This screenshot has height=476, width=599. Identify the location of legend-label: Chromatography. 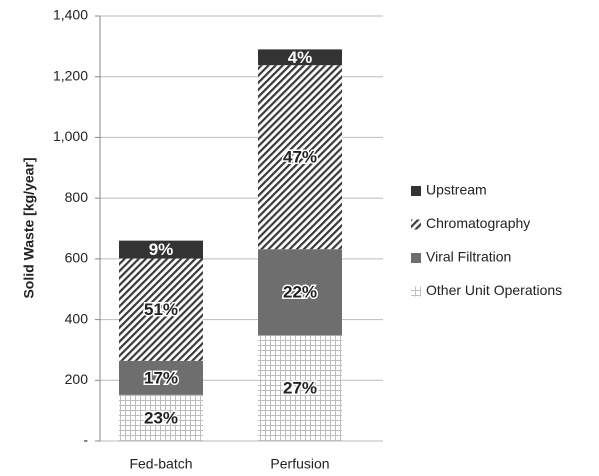
(478, 223).